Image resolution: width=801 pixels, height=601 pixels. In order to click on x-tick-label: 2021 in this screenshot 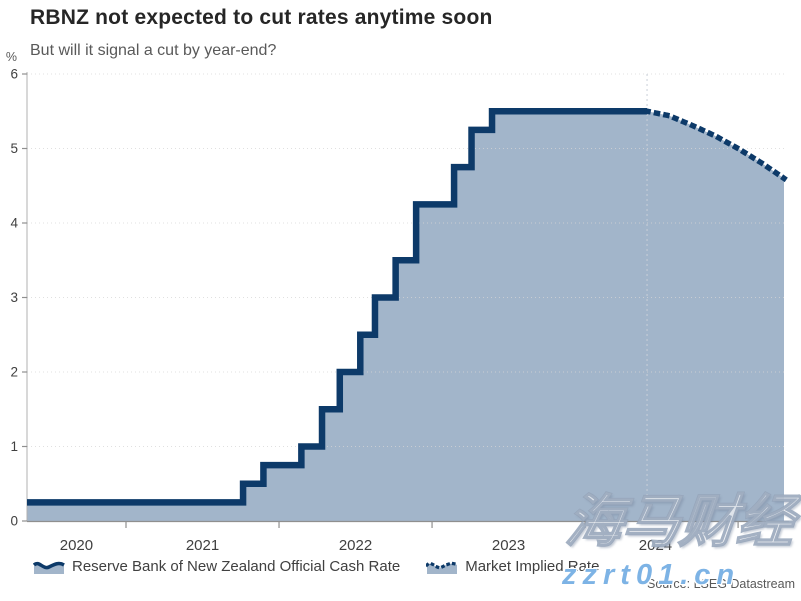, I will do `click(202, 545)`.